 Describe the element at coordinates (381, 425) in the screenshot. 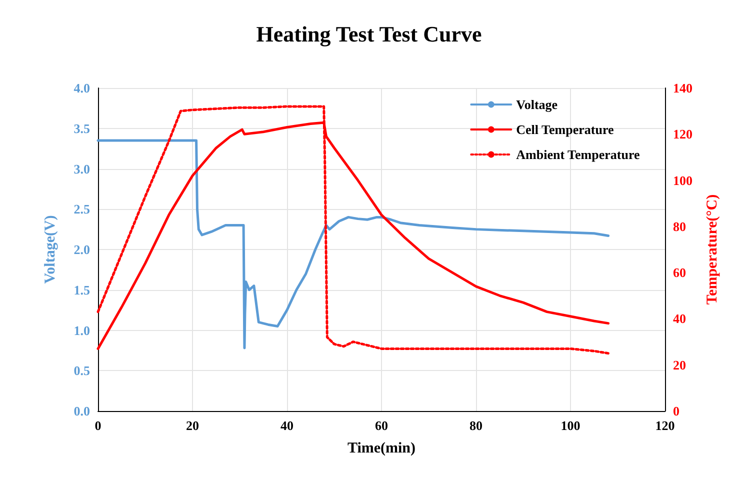

I see `x-tick-label: 60` at that location.